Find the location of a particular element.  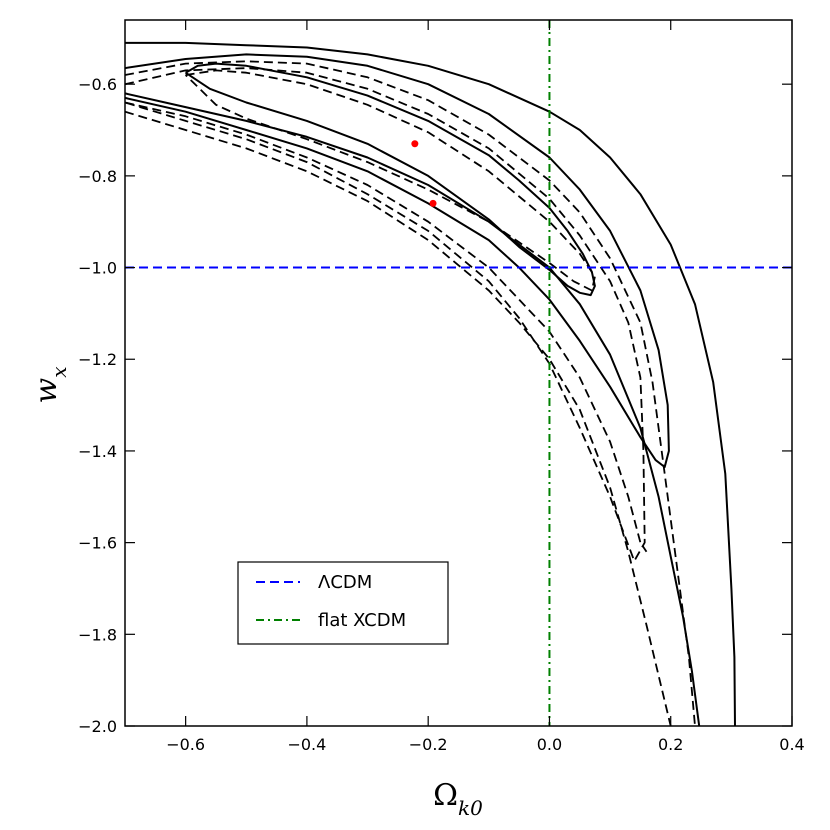

x-tick-label: −0.4 is located at coordinates (306, 744).